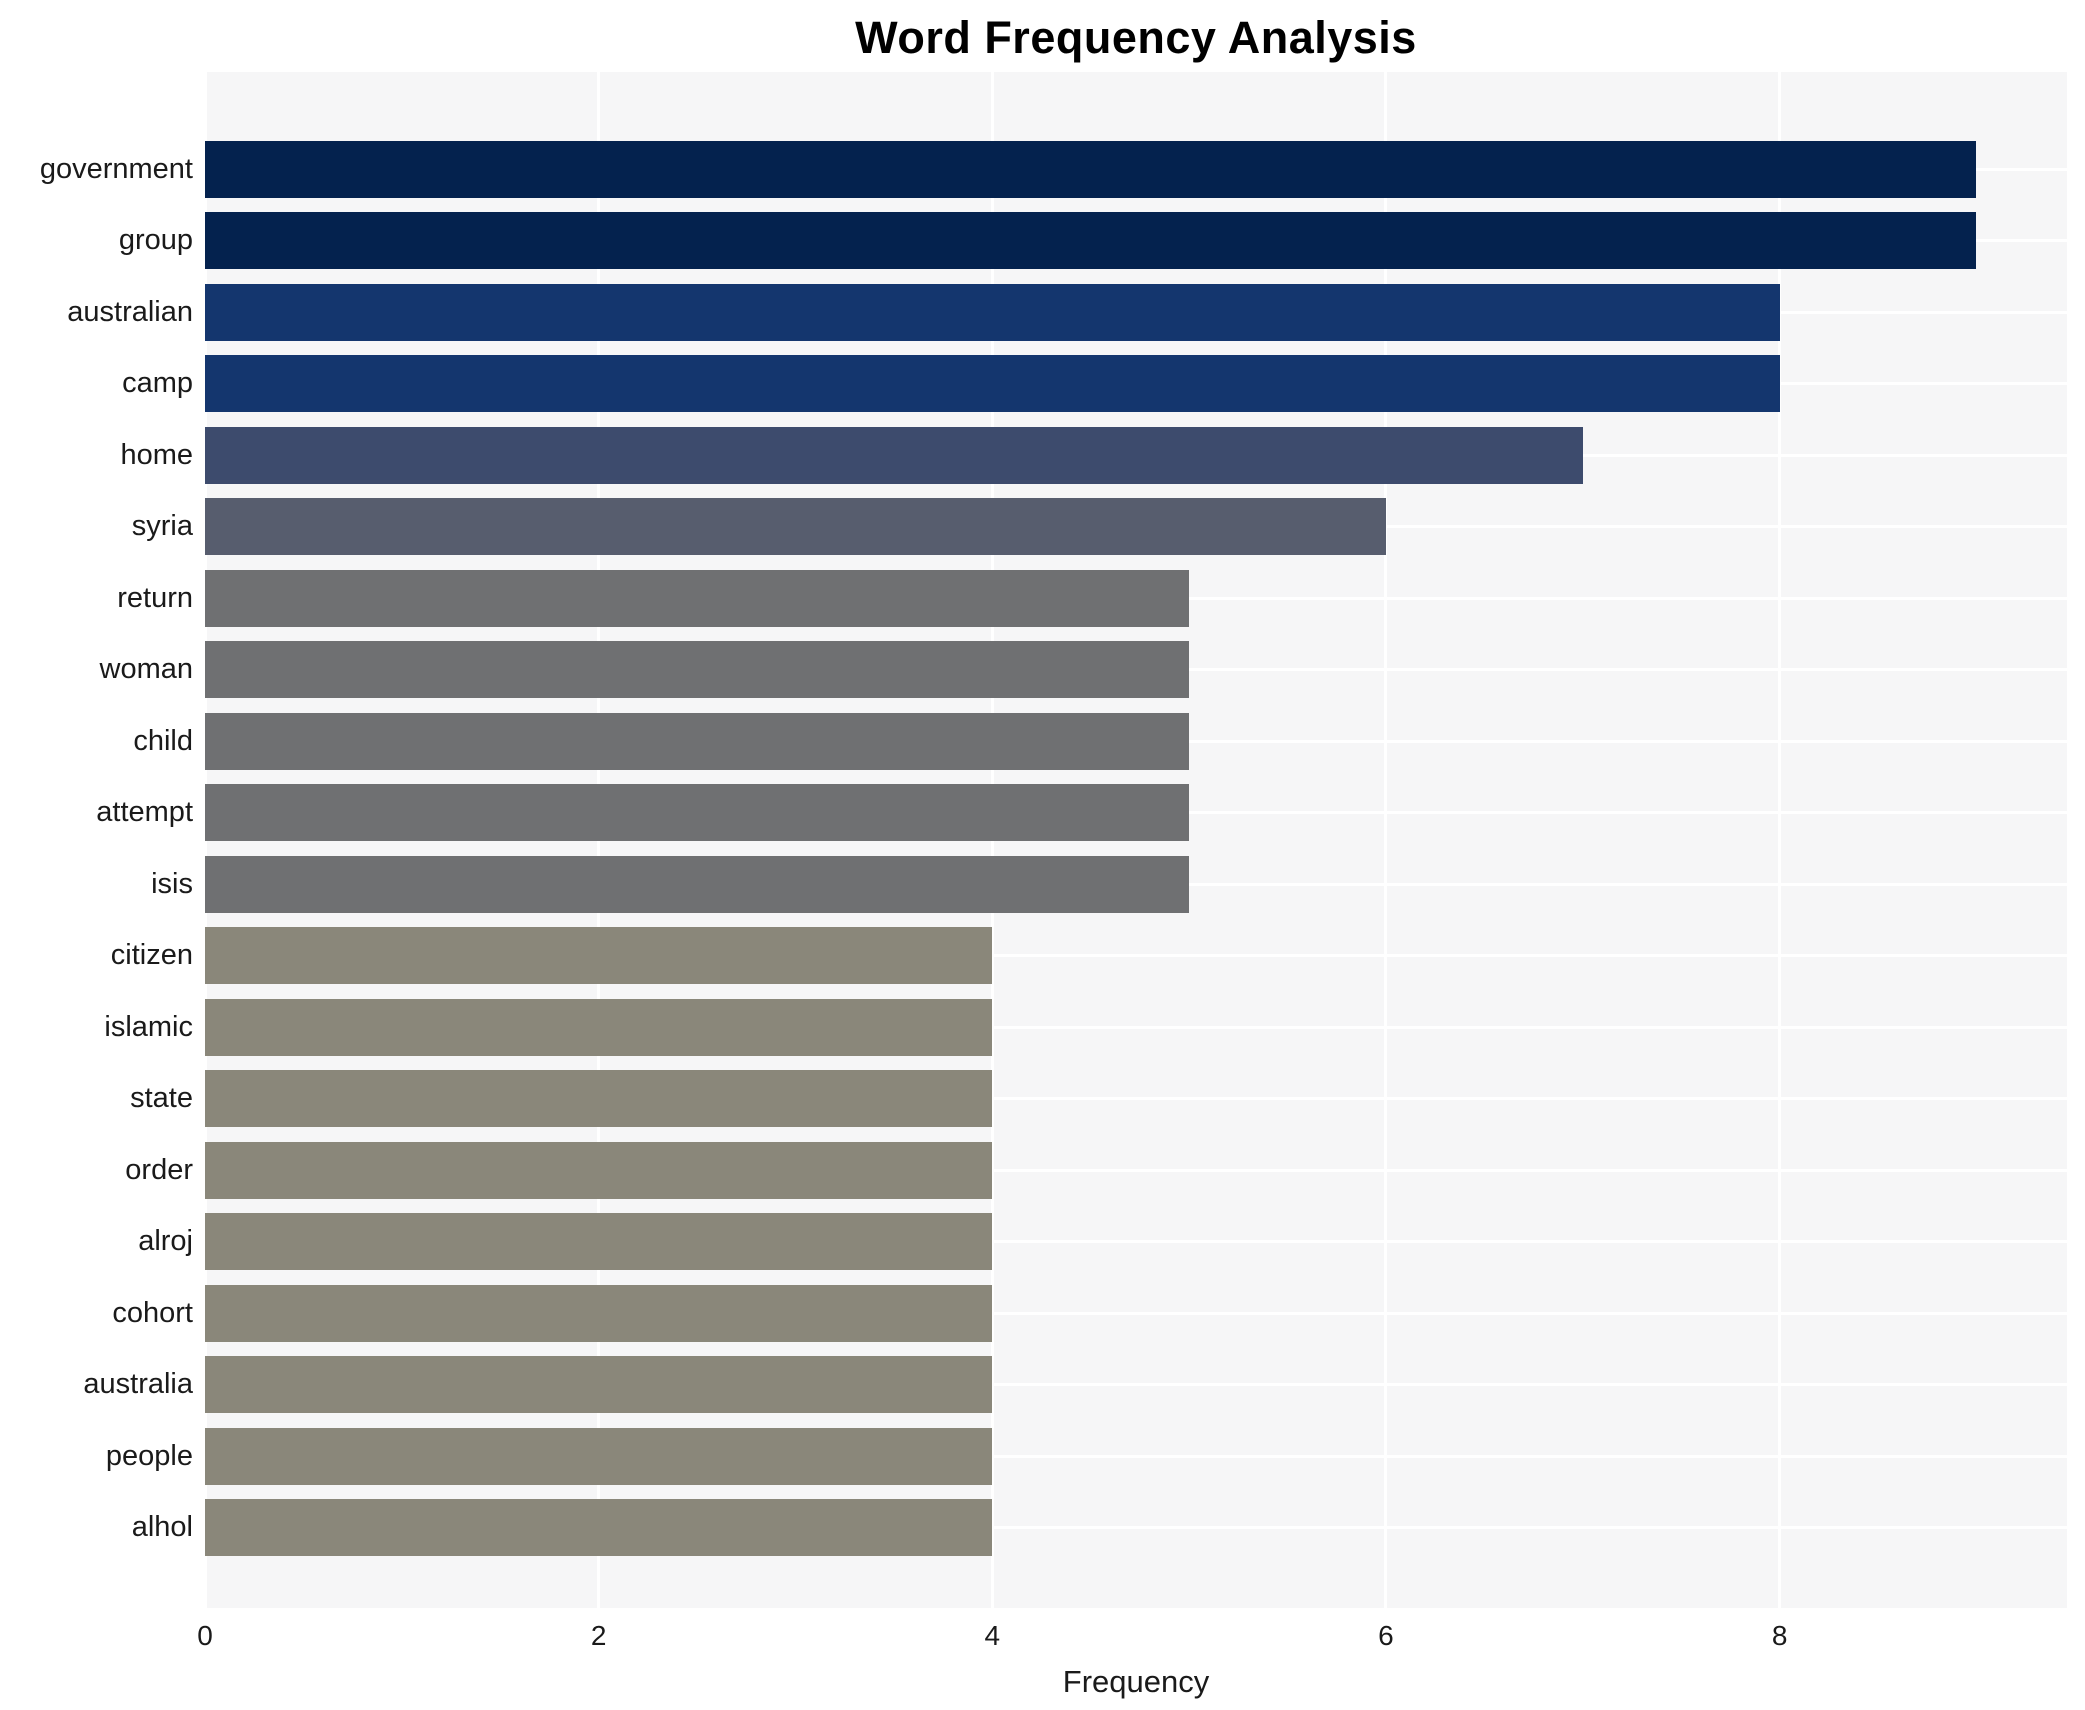 This screenshot has width=2085, height=1710. I want to click on bar-syria, so click(795, 526).